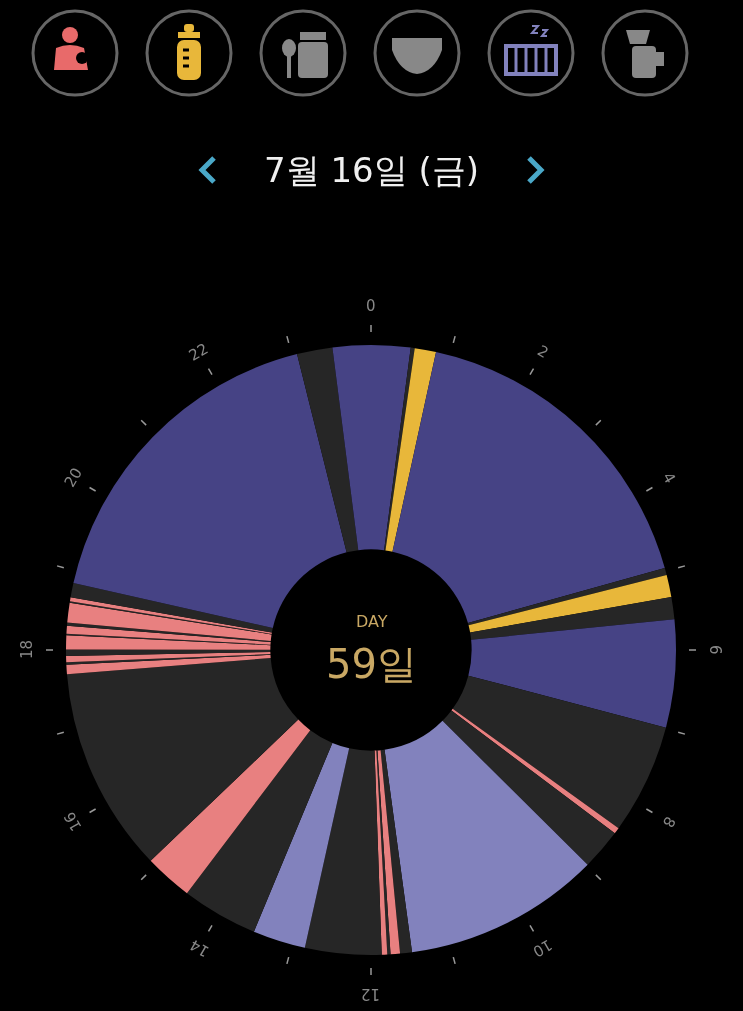 The height and width of the screenshot is (1011, 743). I want to click on text: 0, so click(371, 306).